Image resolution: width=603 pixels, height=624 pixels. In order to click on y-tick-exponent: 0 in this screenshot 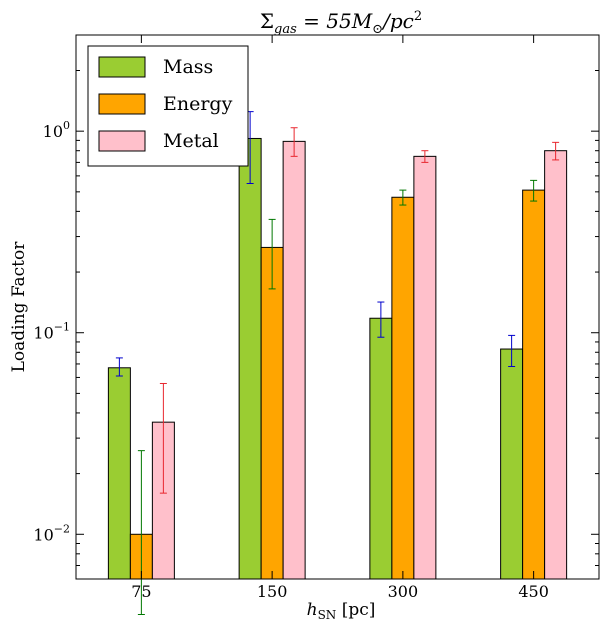, I will do `click(66, 125)`.